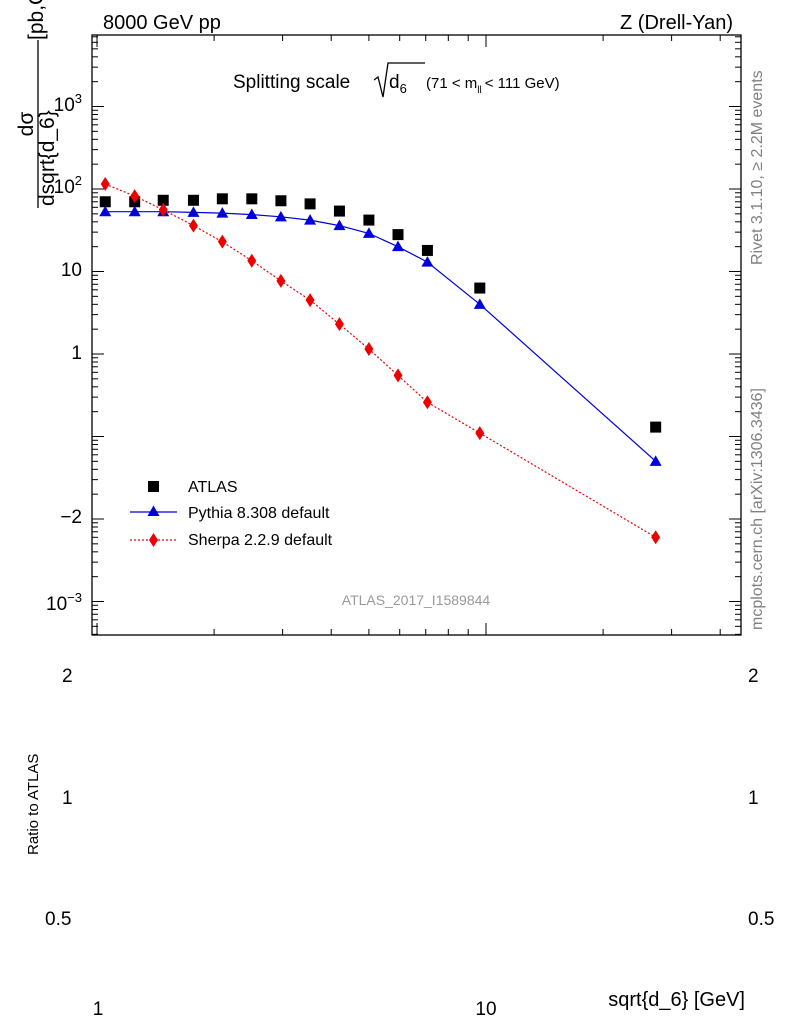  What do you see at coordinates (33, 804) in the screenshot?
I see `ratio-y-label: Ratio to ATLAS` at bounding box center [33, 804].